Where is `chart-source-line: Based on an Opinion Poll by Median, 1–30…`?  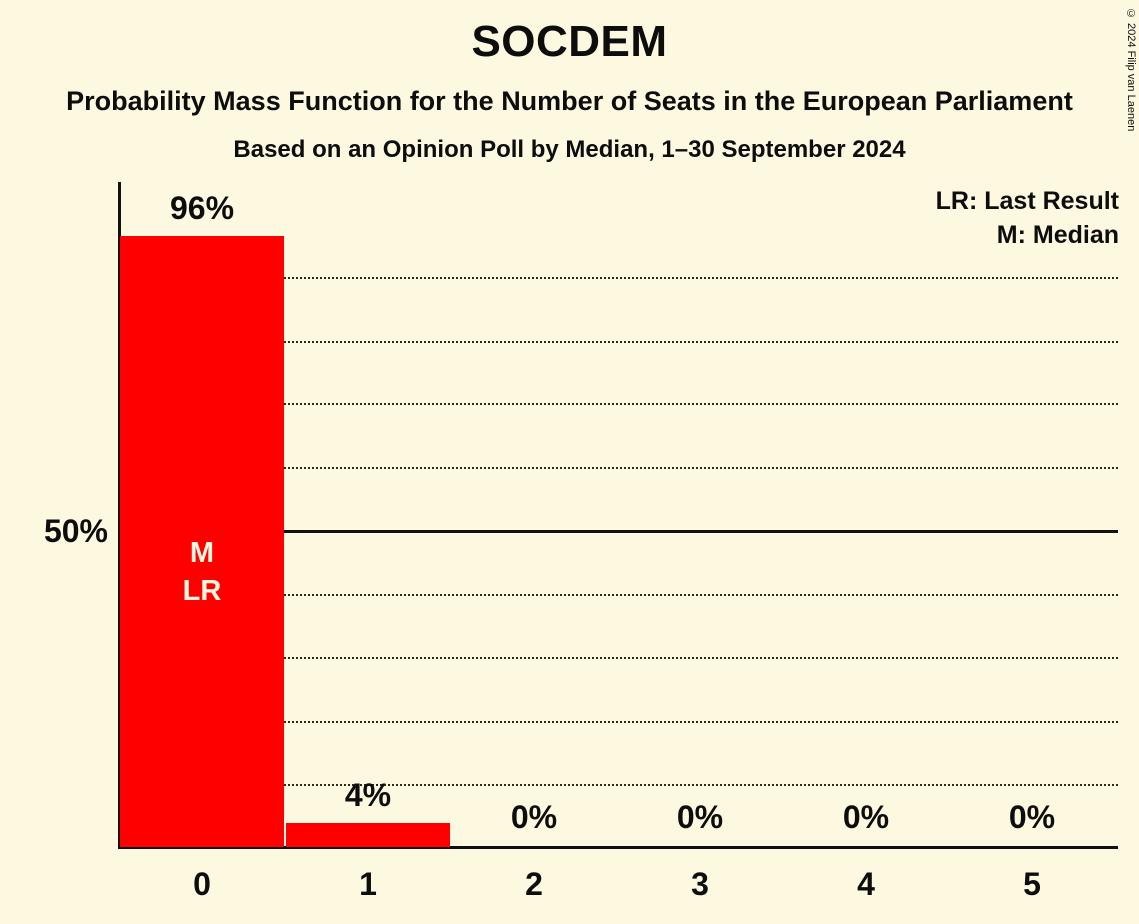 chart-source-line: Based on an Opinion Poll by Median, 1–30… is located at coordinates (569, 149).